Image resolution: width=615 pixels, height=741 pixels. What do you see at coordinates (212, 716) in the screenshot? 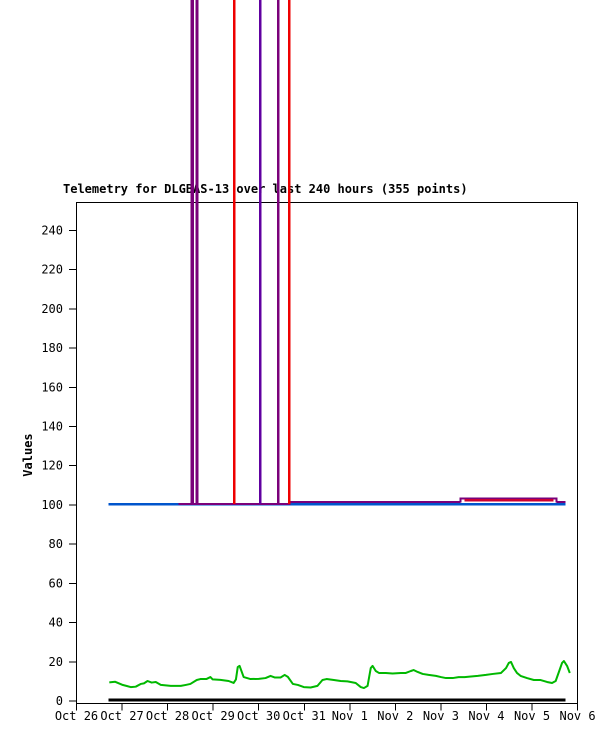
I see `x-tick-label: Oct 29` at bounding box center [212, 716].